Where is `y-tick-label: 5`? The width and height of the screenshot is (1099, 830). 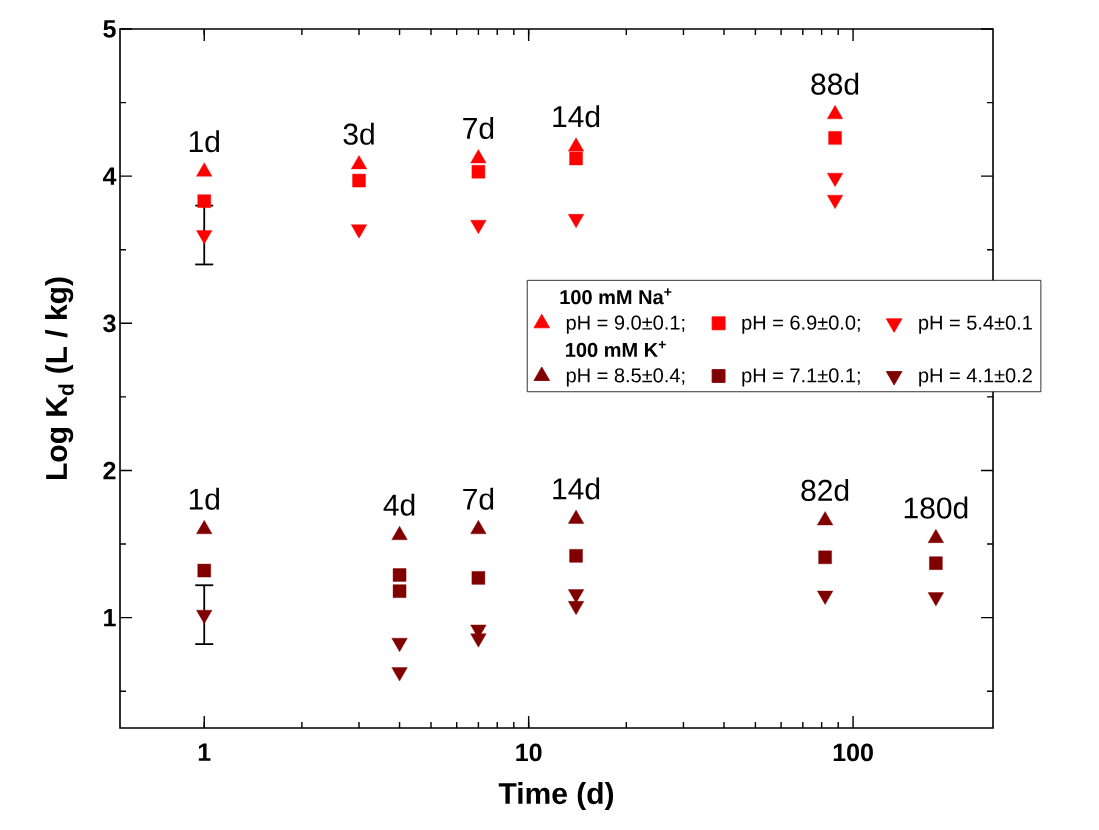
y-tick-label: 5 is located at coordinates (109, 29).